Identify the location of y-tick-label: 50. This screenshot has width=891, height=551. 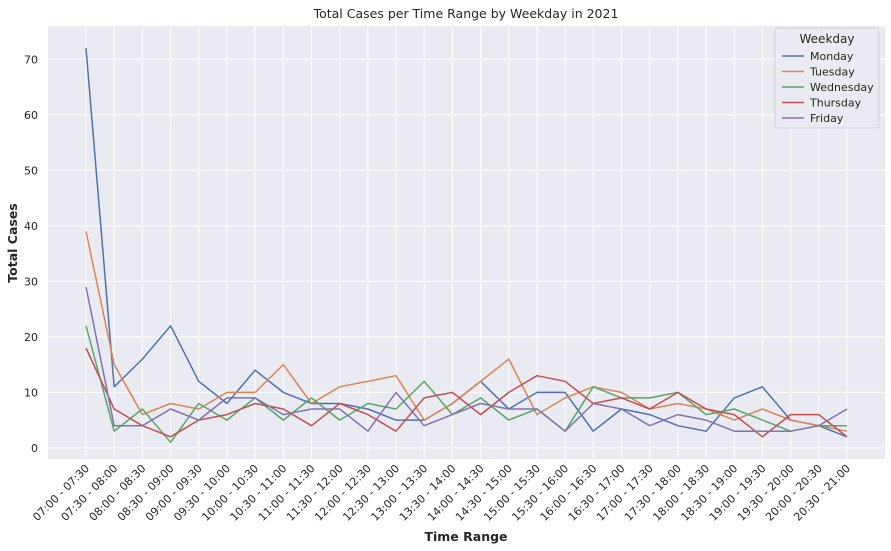
(31, 170).